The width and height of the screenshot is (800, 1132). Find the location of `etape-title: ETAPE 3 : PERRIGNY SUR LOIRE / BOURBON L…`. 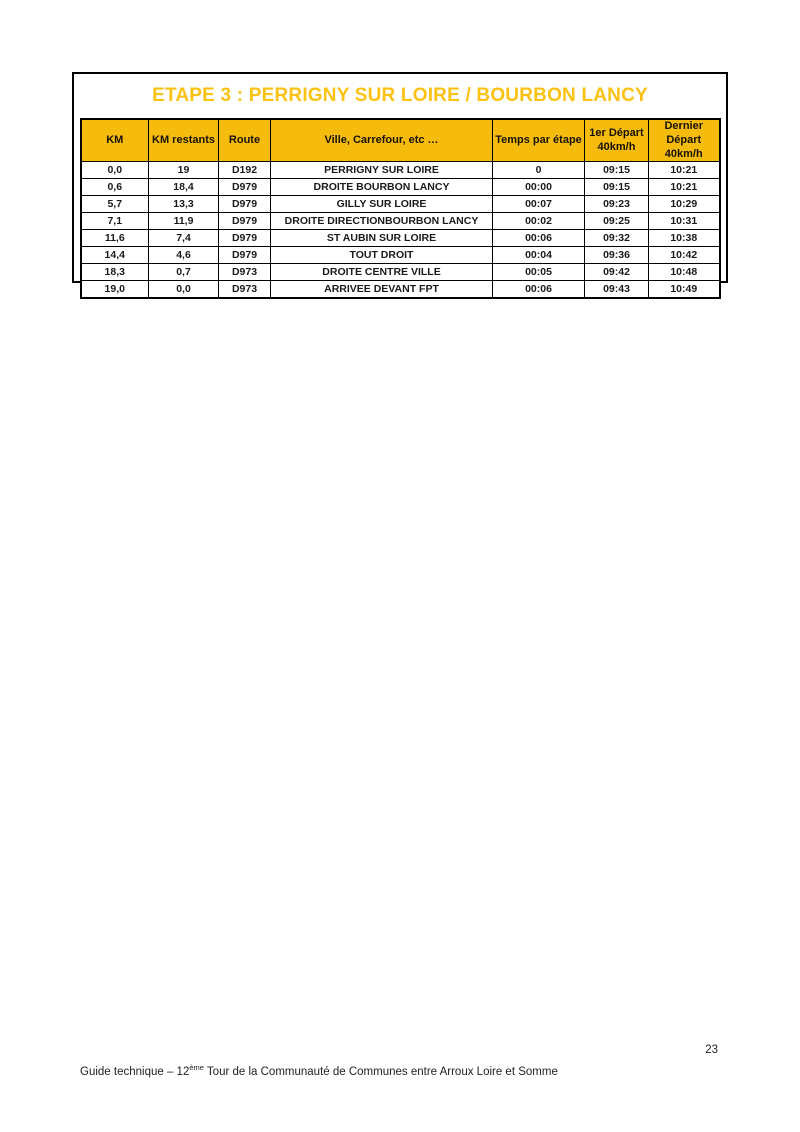

etape-title: ETAPE 3 : PERRIGNY SUR LOIRE / BOURBON L… is located at coordinates (400, 95).